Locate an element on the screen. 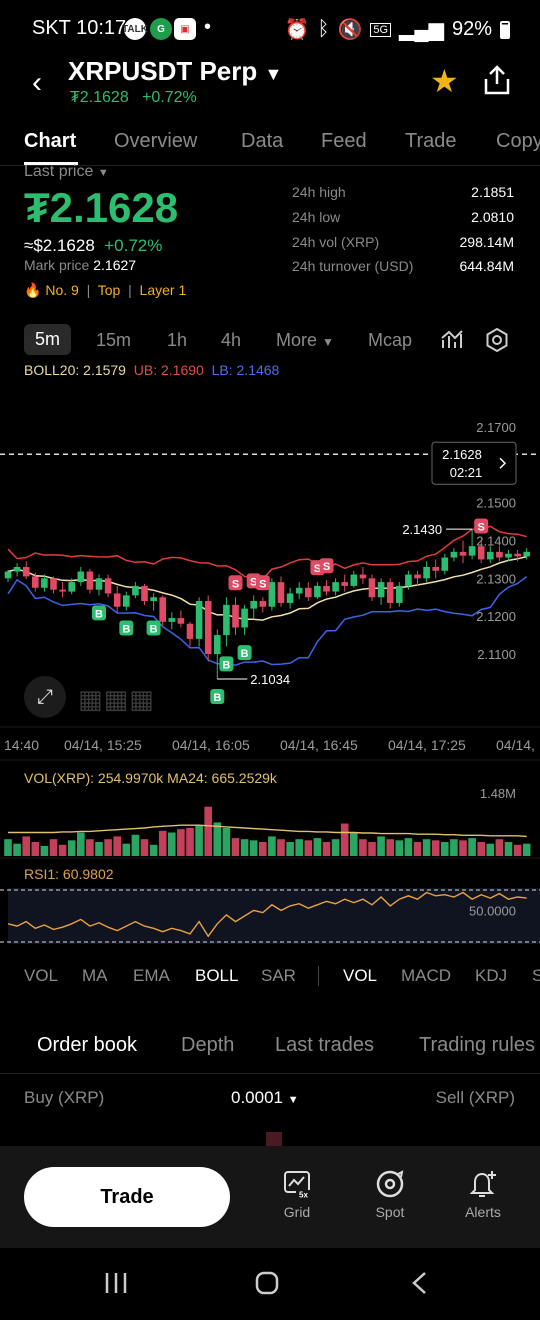 The image size is (540, 1320). green-app-icon: G is located at coordinates (161, 29).